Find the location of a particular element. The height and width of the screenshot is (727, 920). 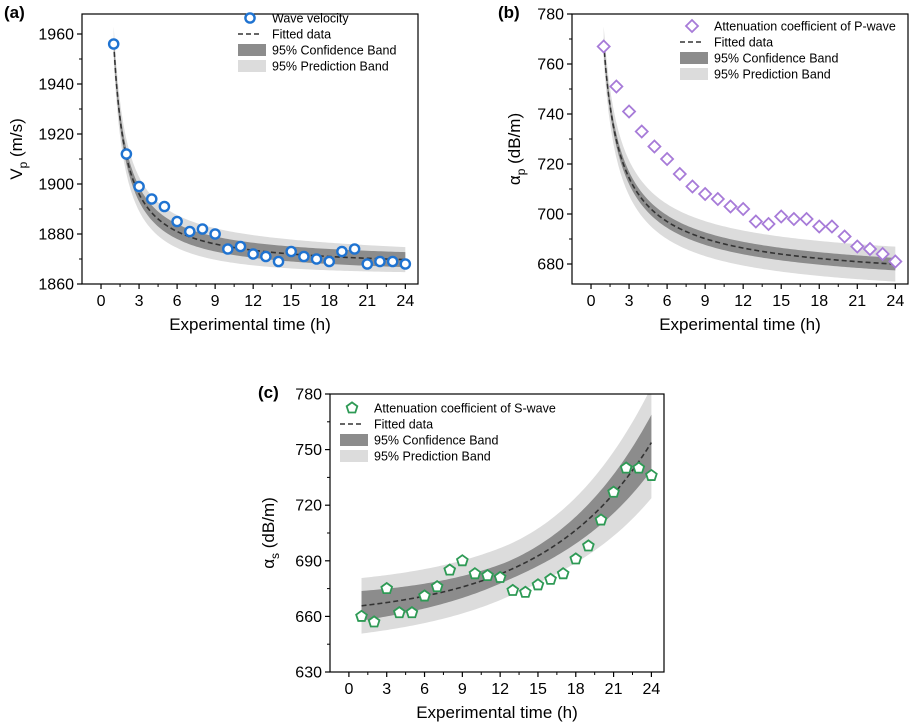

y-axis-title: αp (dB/m) is located at coordinates (516, 149).